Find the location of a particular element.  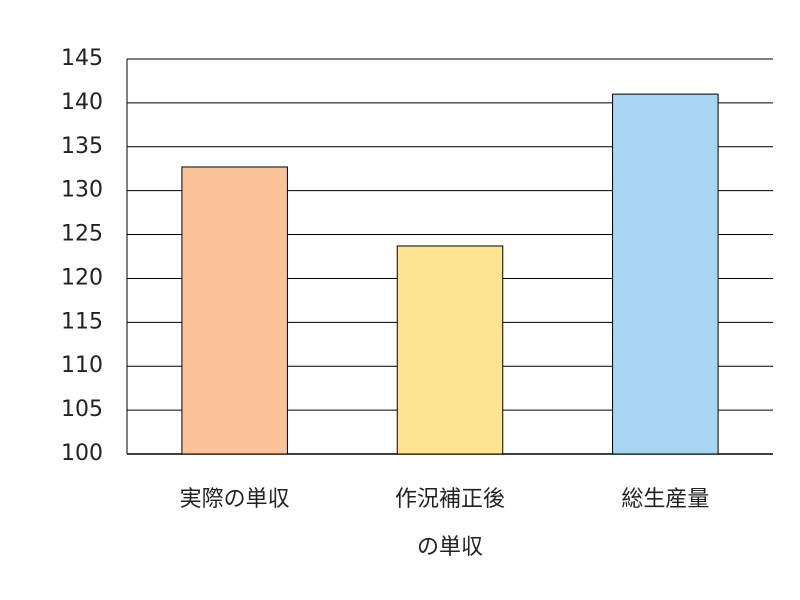

y-tick-label: 145 is located at coordinates (82, 58).